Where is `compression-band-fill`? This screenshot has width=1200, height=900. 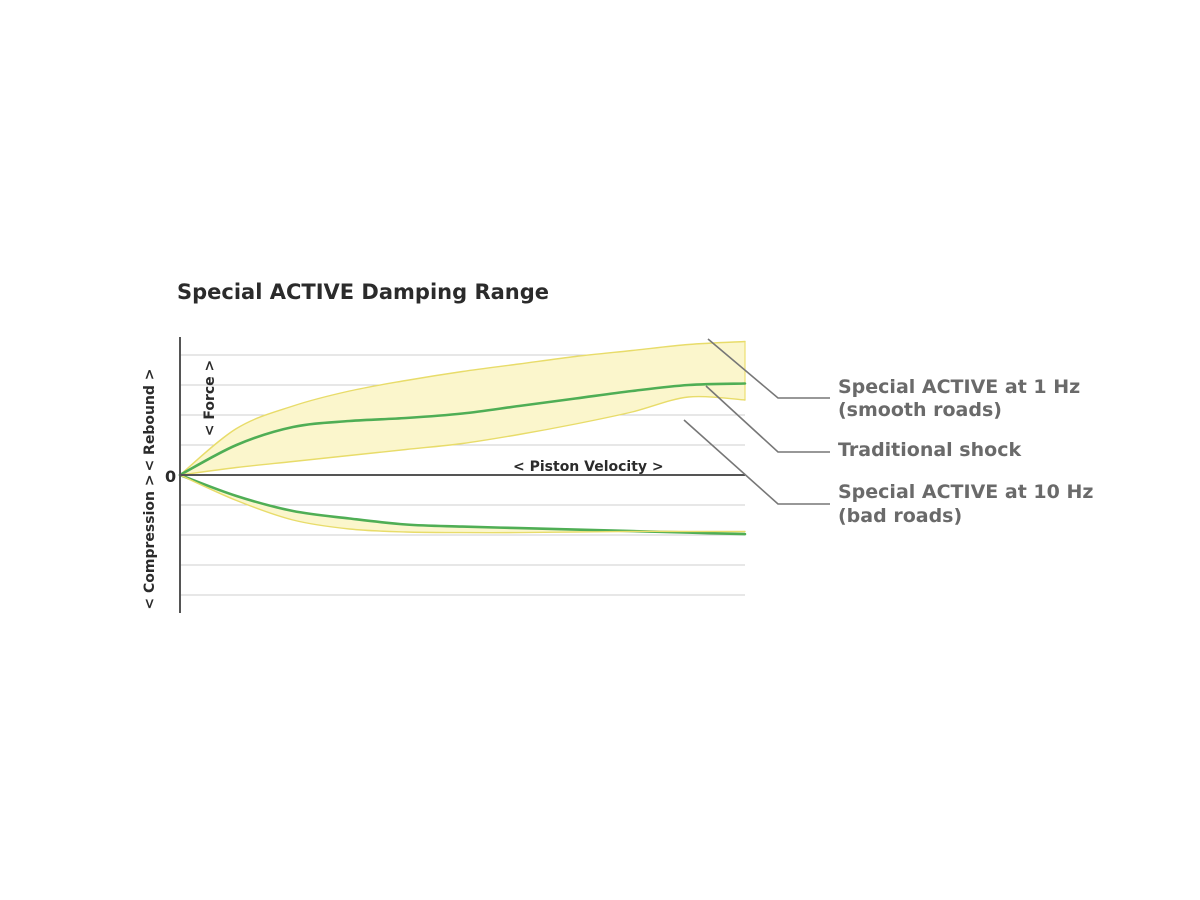 compression-band-fill is located at coordinates (462, 505).